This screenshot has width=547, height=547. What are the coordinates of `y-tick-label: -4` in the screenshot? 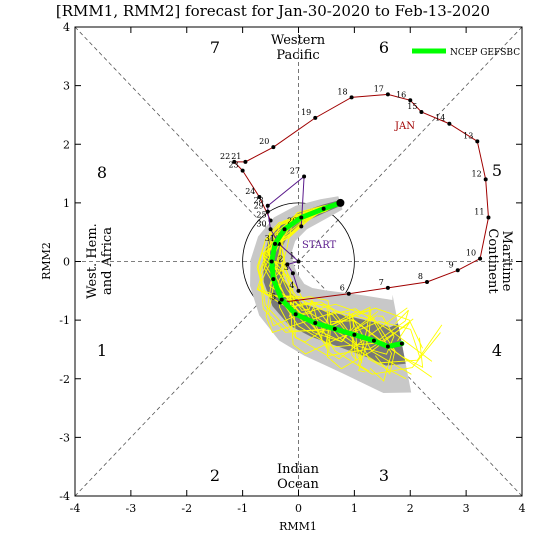 It's located at (64, 496).